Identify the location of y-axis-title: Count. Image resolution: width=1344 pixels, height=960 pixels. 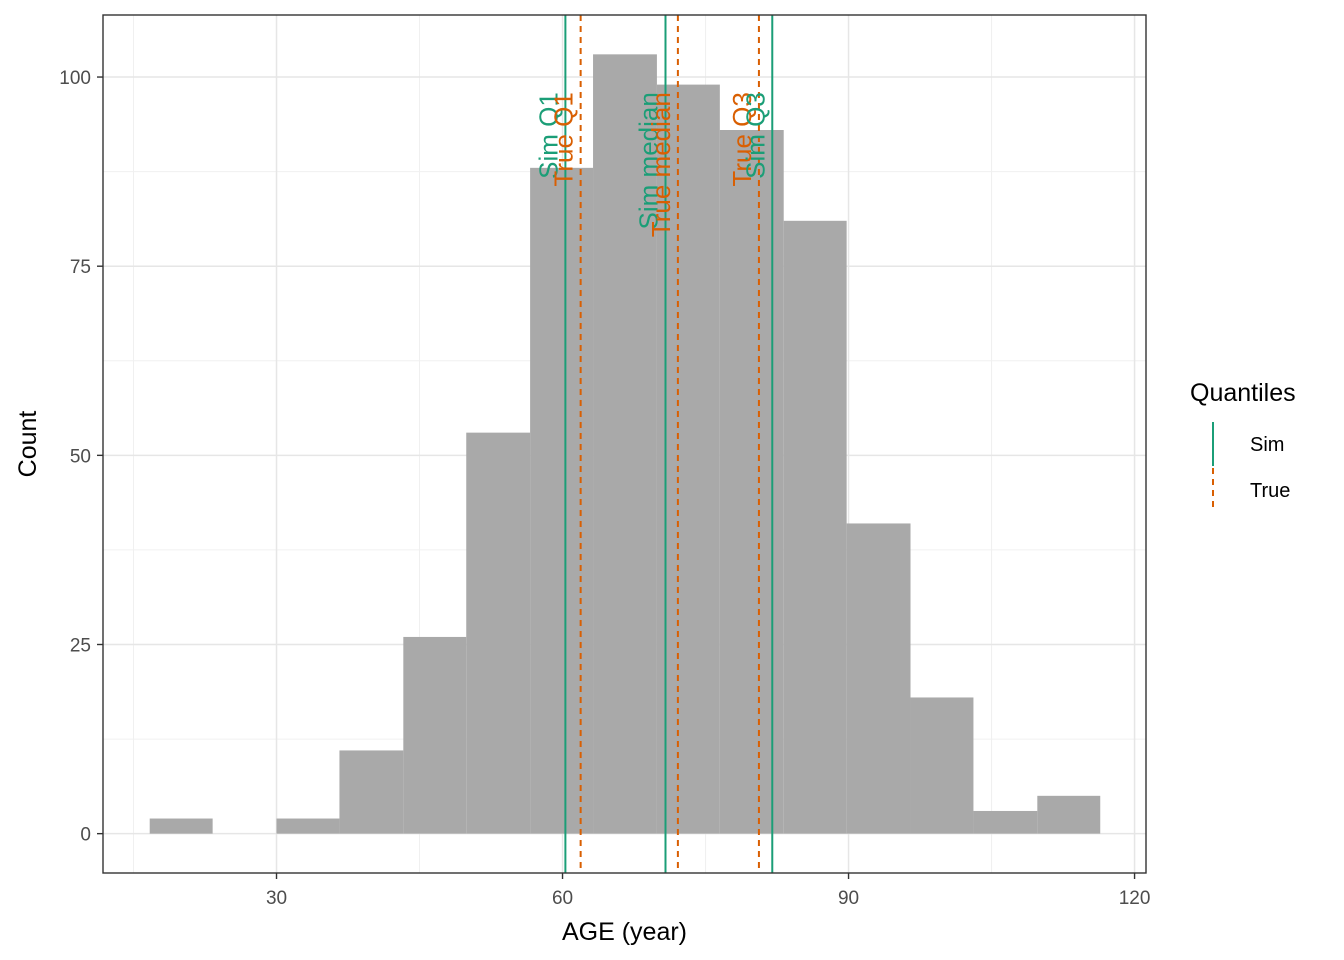
(28, 444).